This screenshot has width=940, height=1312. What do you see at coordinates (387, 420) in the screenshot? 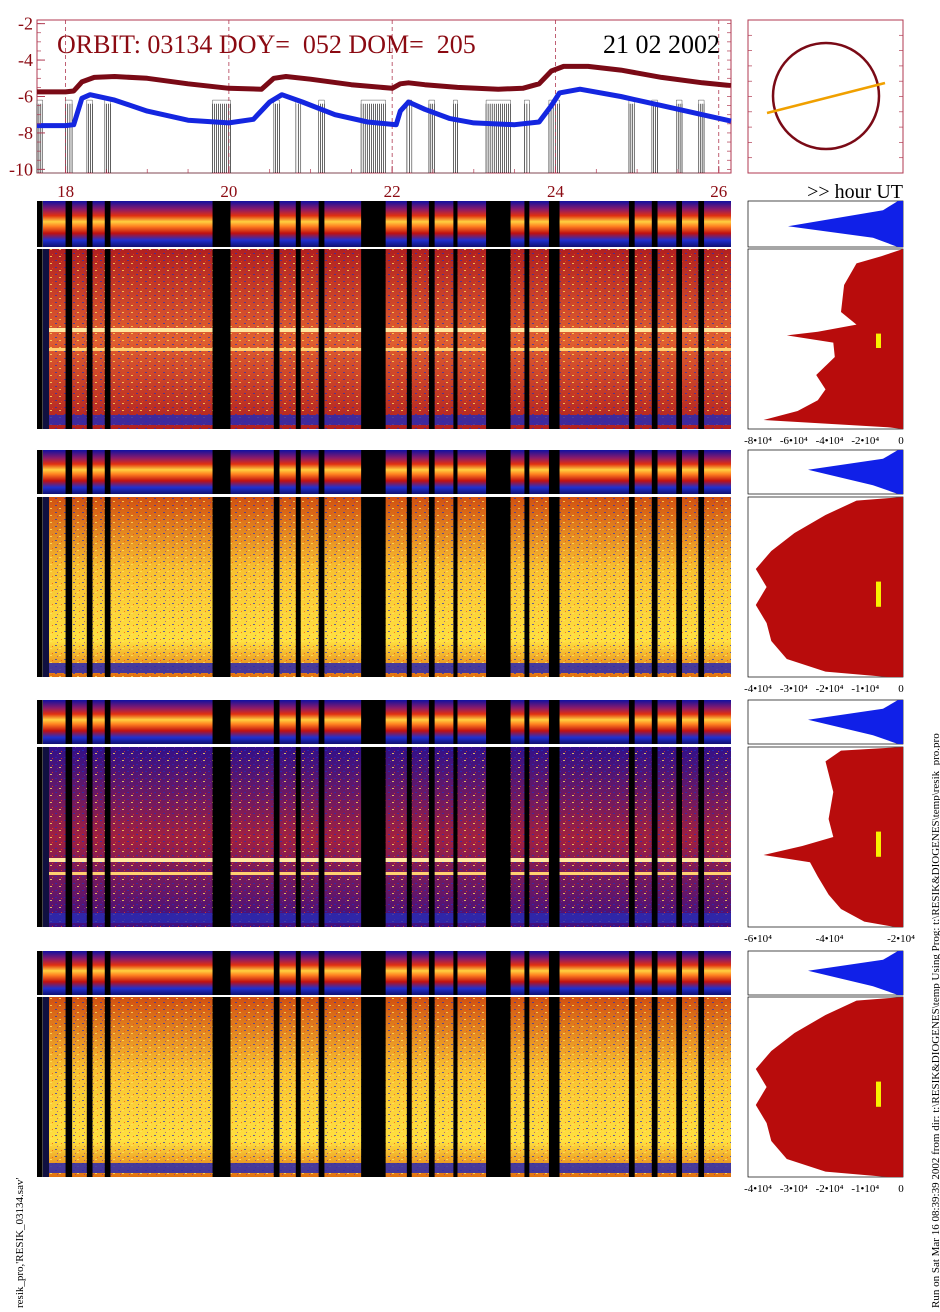
I see `band-1-bottom-strip` at bounding box center [387, 420].